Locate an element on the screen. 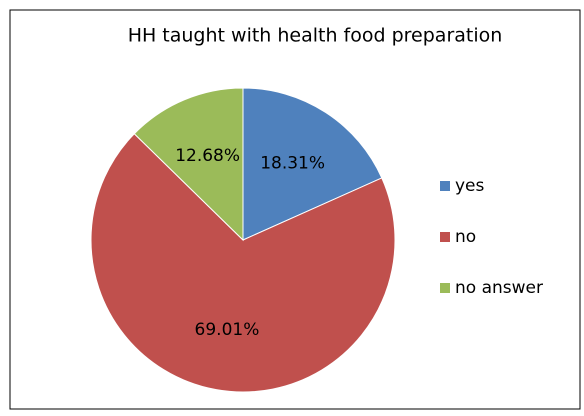 The height and width of the screenshot is (416, 584). data-label: 18.31% is located at coordinates (292, 163).